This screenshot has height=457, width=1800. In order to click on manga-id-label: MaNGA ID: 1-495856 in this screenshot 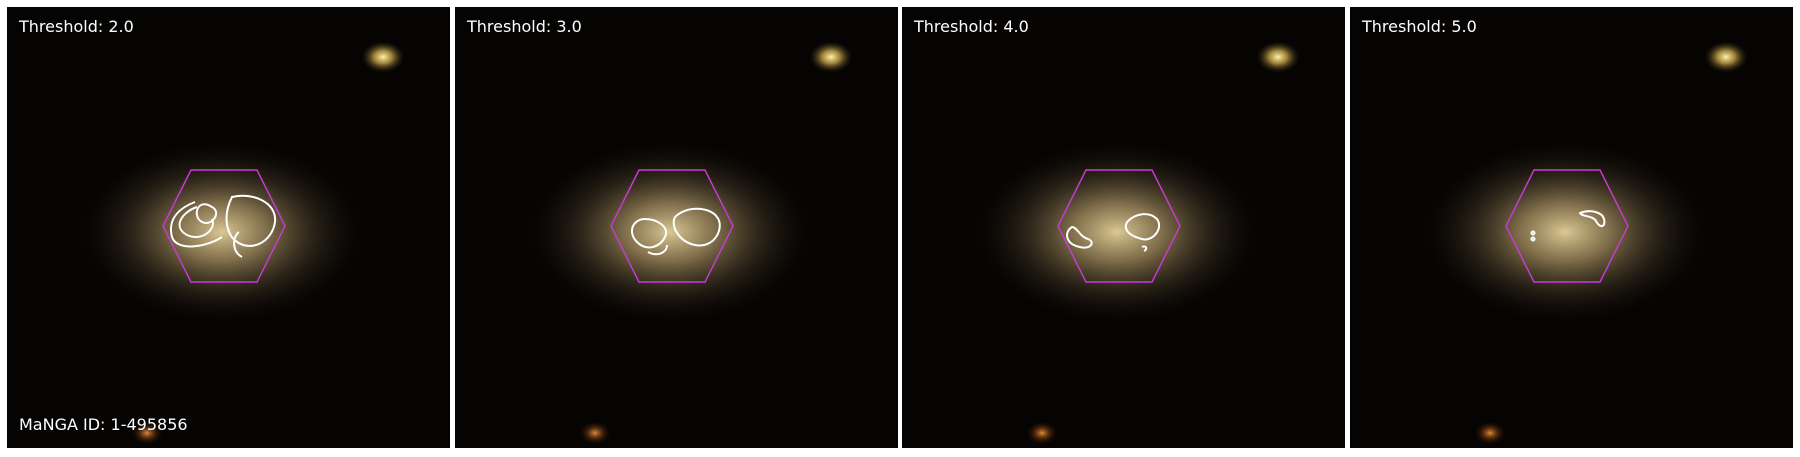, I will do `click(103, 424)`.